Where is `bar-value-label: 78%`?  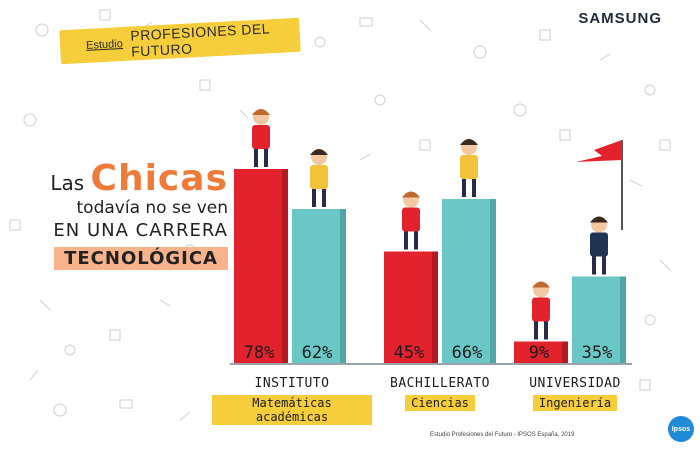 bar-value-label: 78% is located at coordinates (259, 353).